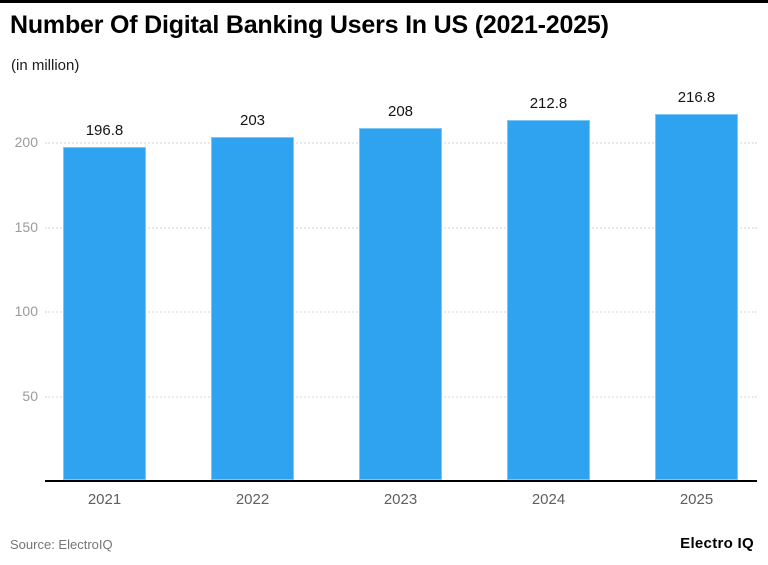  What do you see at coordinates (104, 313) in the screenshot?
I see `bar-2021` at bounding box center [104, 313].